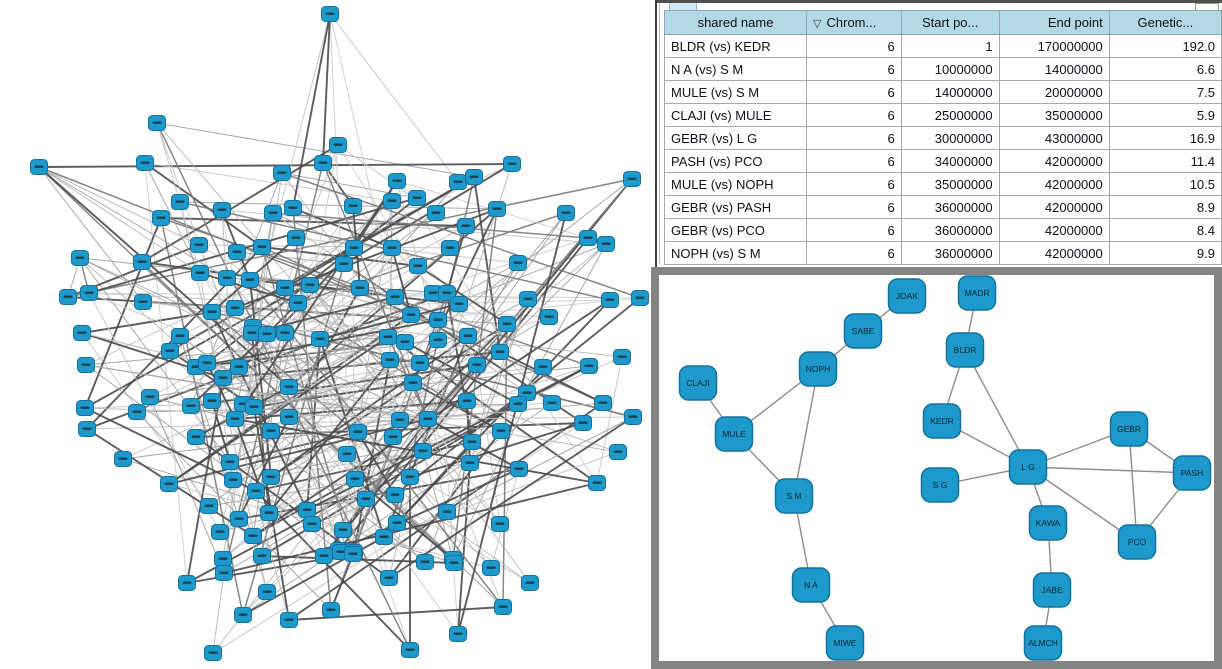  Describe the element at coordinates (1028, 467) in the screenshot. I see `node-l-g: L G` at that location.